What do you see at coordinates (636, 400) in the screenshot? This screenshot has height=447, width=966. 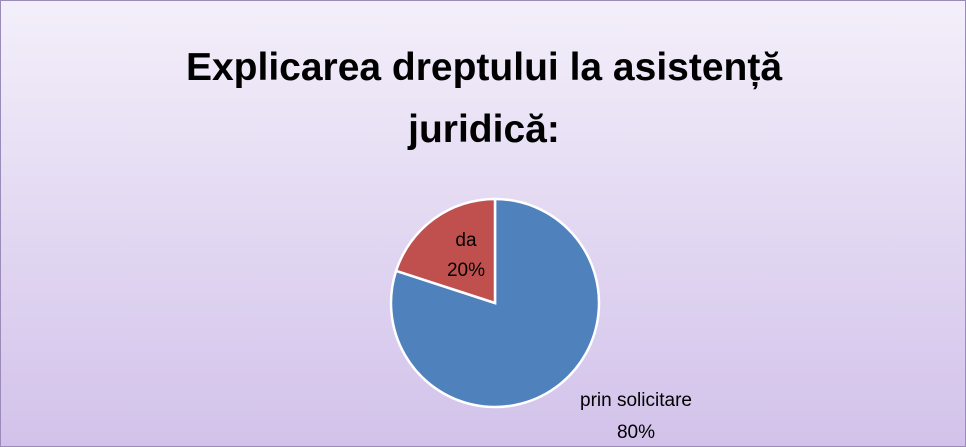 I see `slice-category-label: prin solicitare` at bounding box center [636, 400].